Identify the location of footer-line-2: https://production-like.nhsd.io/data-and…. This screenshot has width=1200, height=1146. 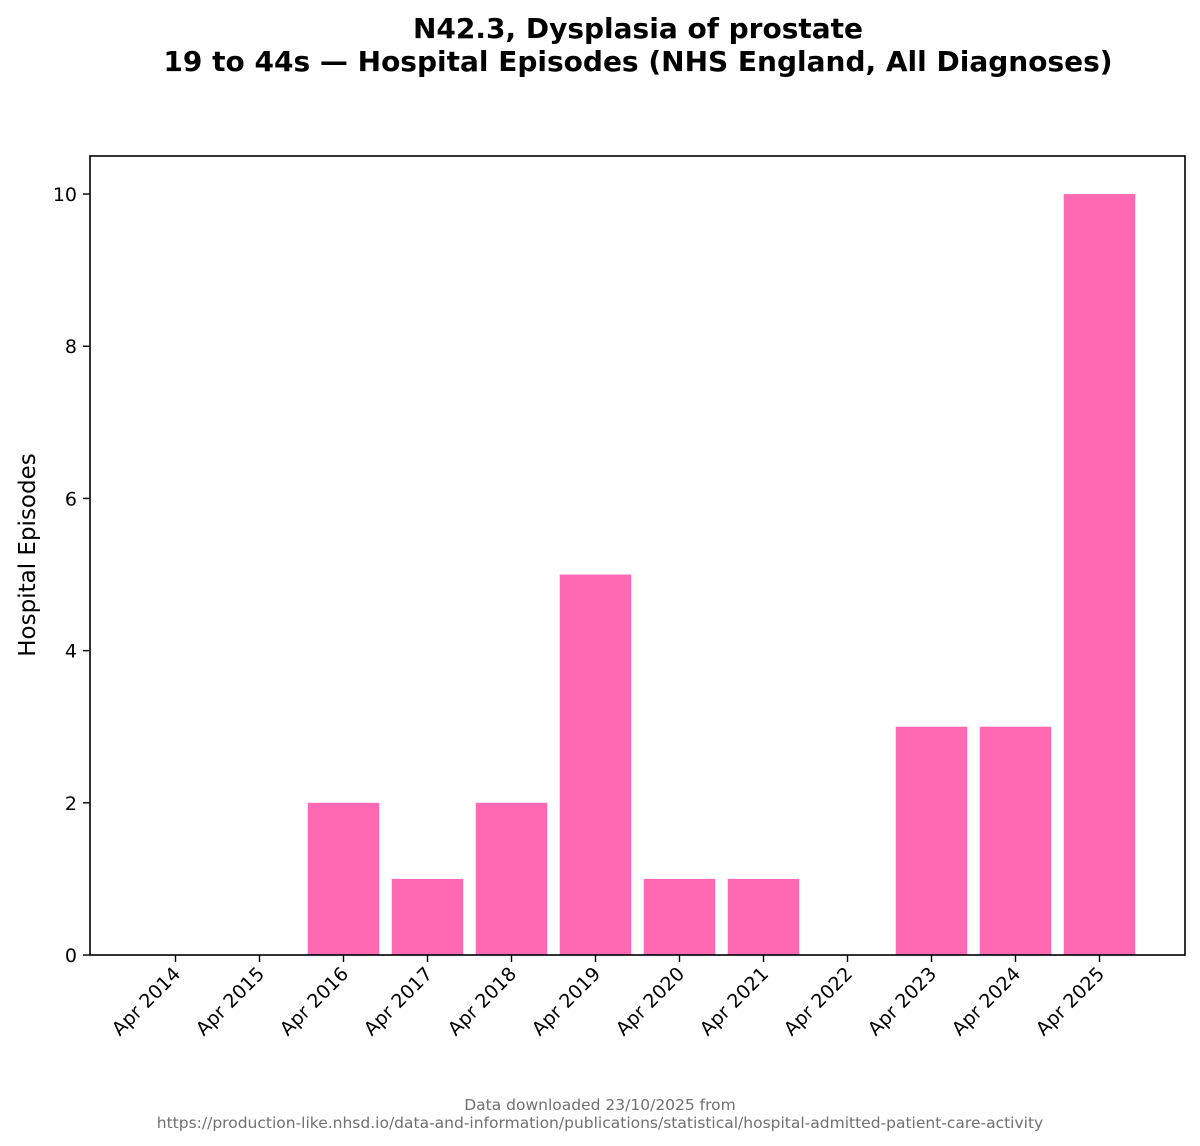
(600, 1123).